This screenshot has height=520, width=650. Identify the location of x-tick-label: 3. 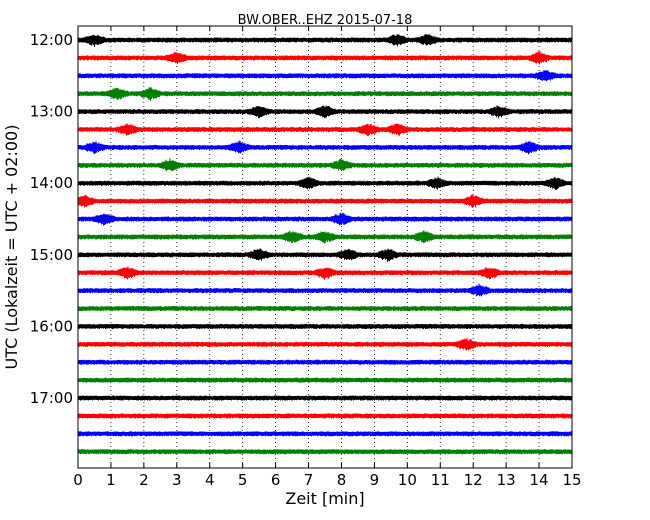
(177, 480).